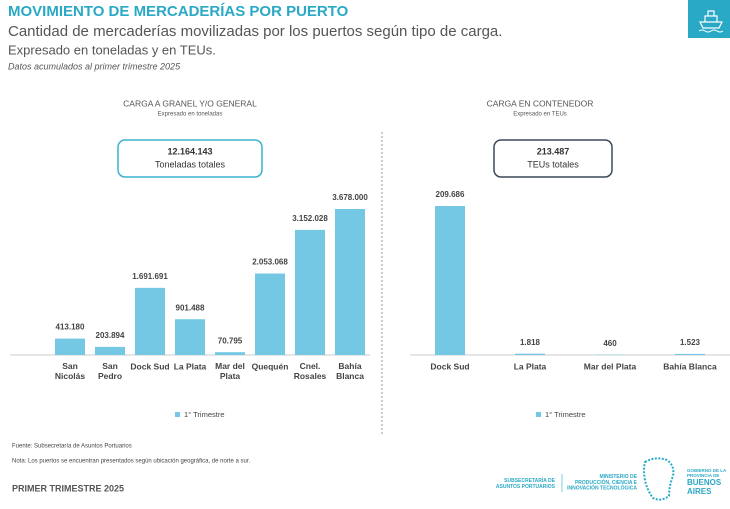 The image size is (730, 509). What do you see at coordinates (230, 340) in the screenshot?
I see `value-label: 70.795` at bounding box center [230, 340].